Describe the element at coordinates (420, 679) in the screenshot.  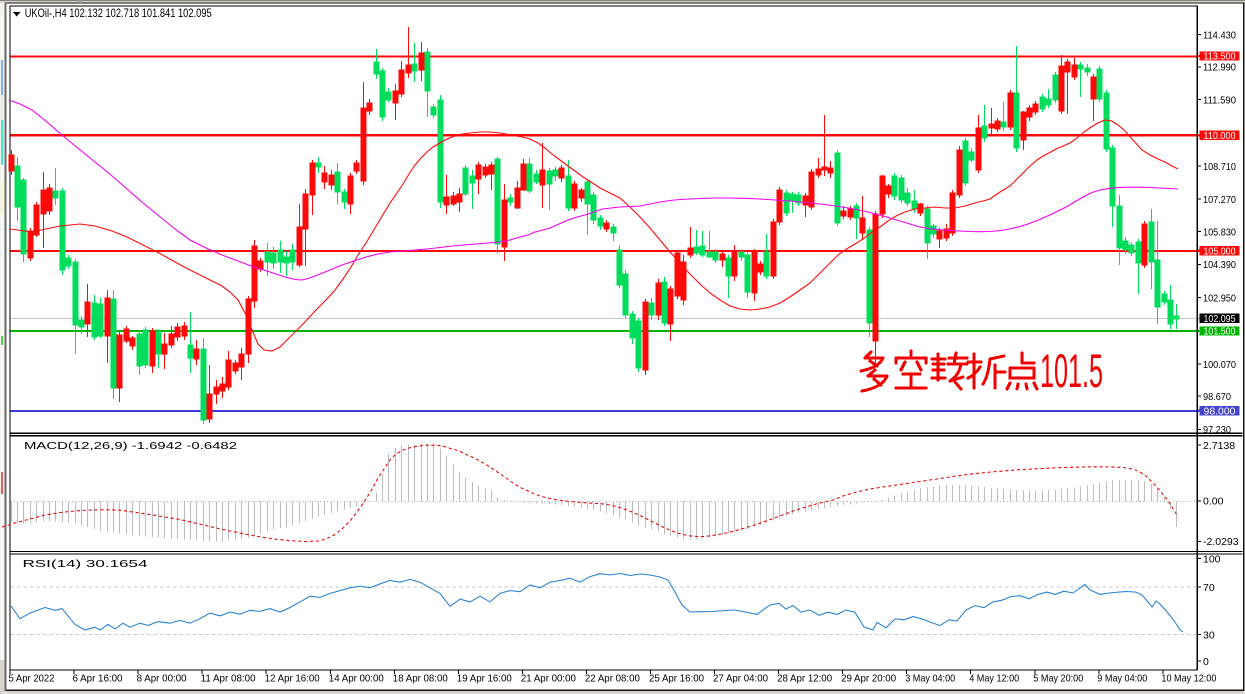
I see `svg-text: 18 Apr 08:00` at that location.